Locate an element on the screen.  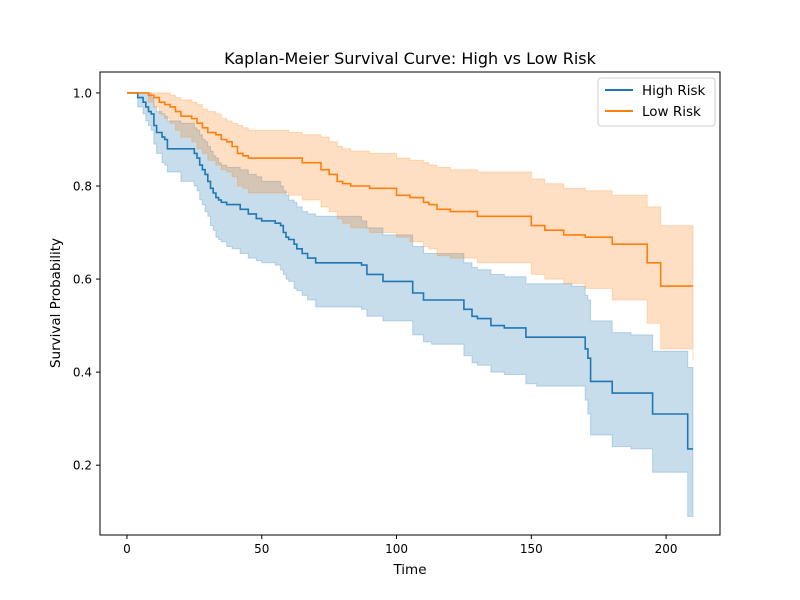
legend-label-high-risk: High Risk is located at coordinates (673, 91).